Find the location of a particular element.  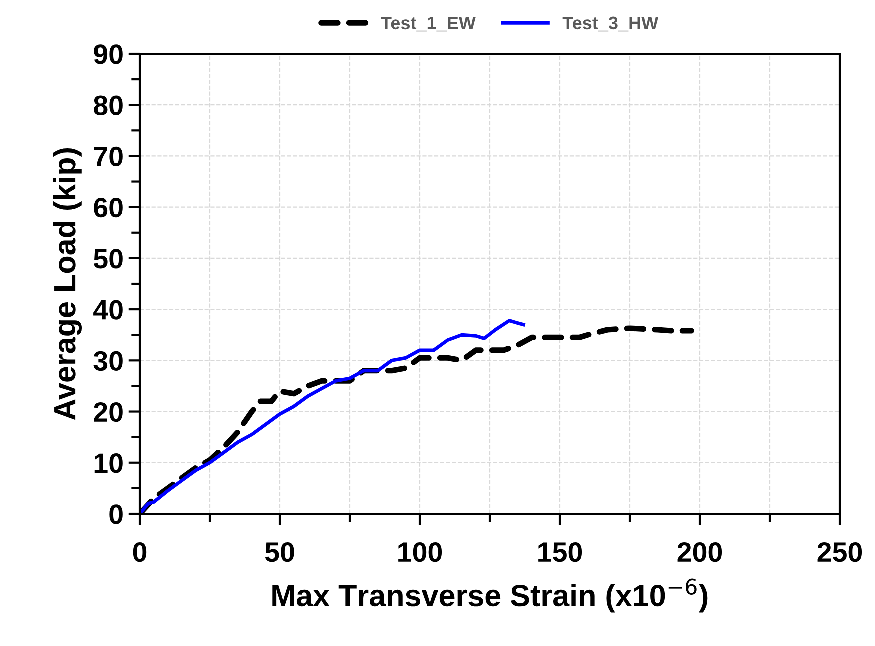

y-axis-title: Average Load (kip) is located at coordinates (67, 284).